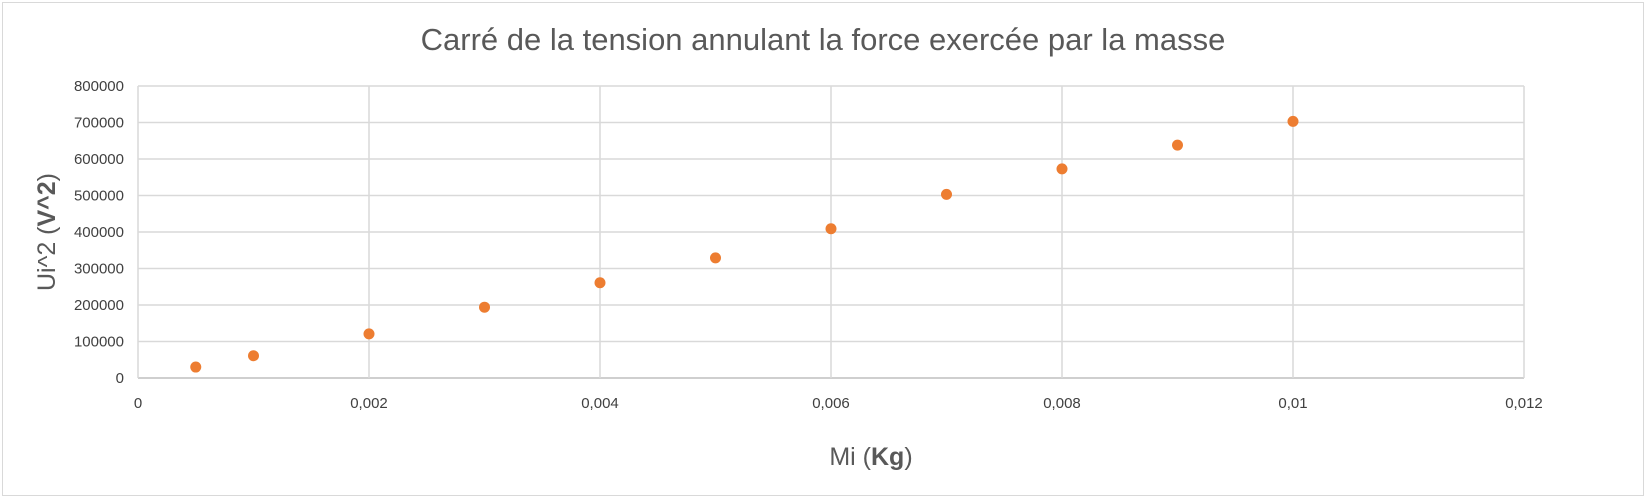  What do you see at coordinates (1524, 403) in the screenshot?
I see `x-tick-label: 0,012` at bounding box center [1524, 403].